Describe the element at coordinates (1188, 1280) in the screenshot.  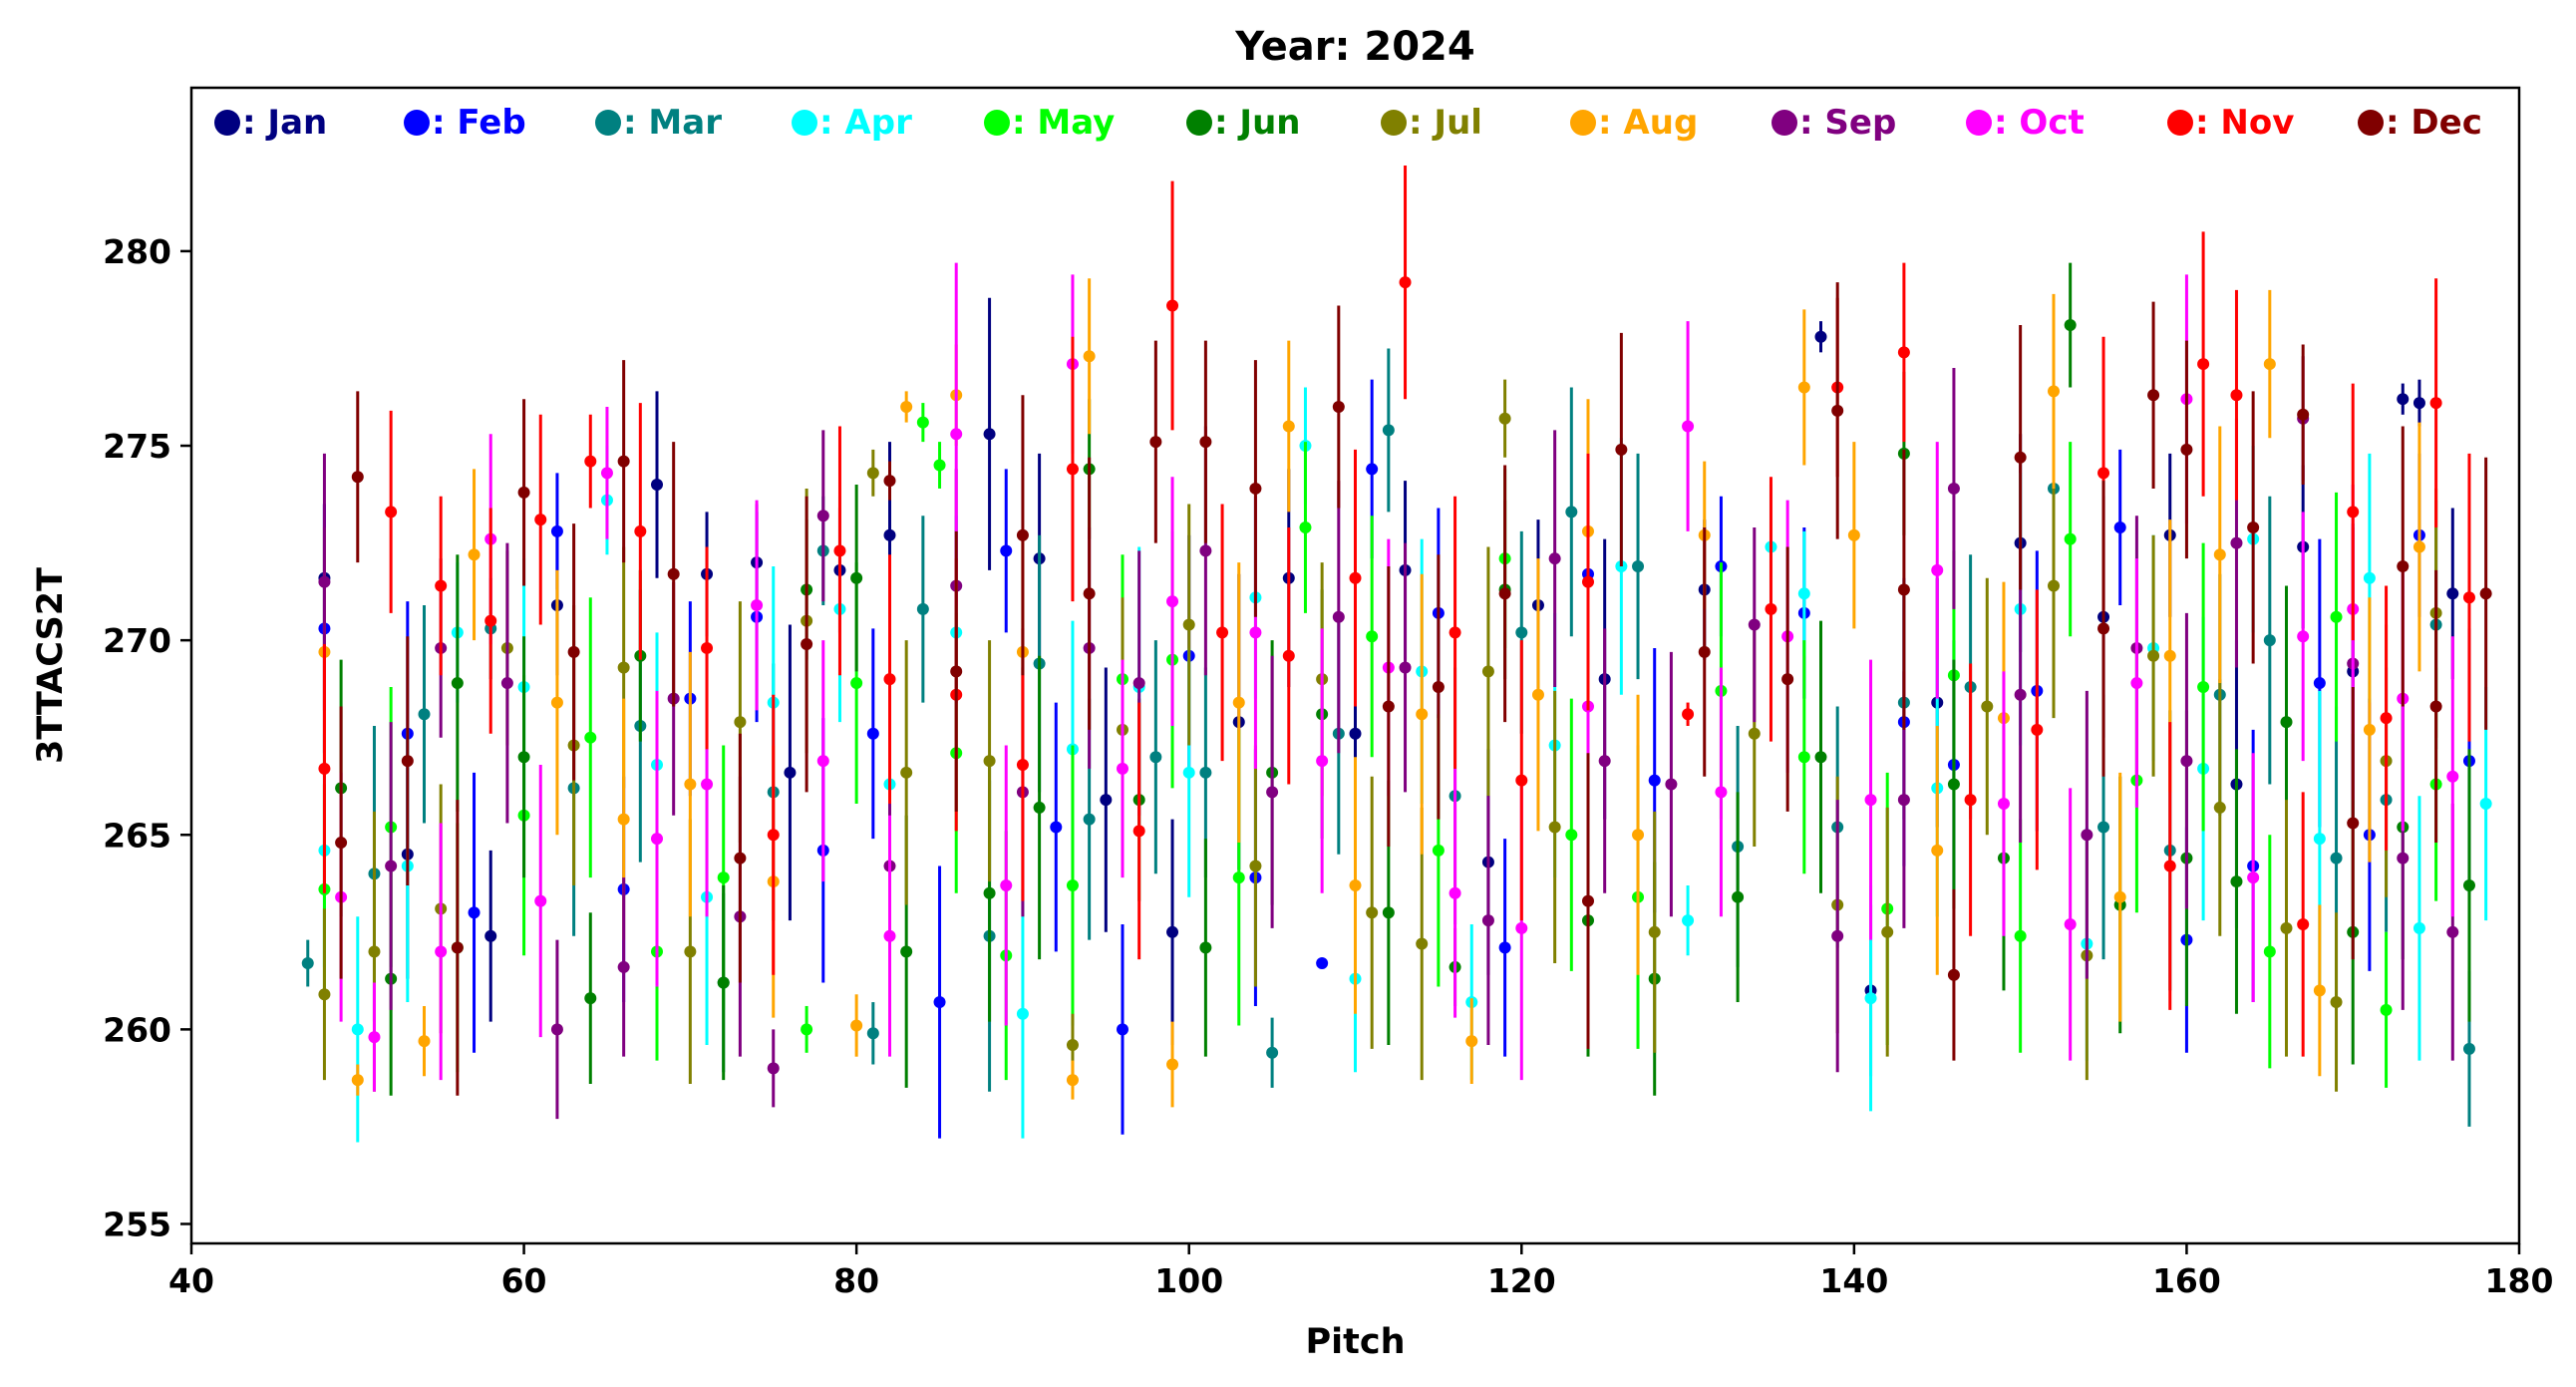
I see `x-tick-label: 100` at that location.